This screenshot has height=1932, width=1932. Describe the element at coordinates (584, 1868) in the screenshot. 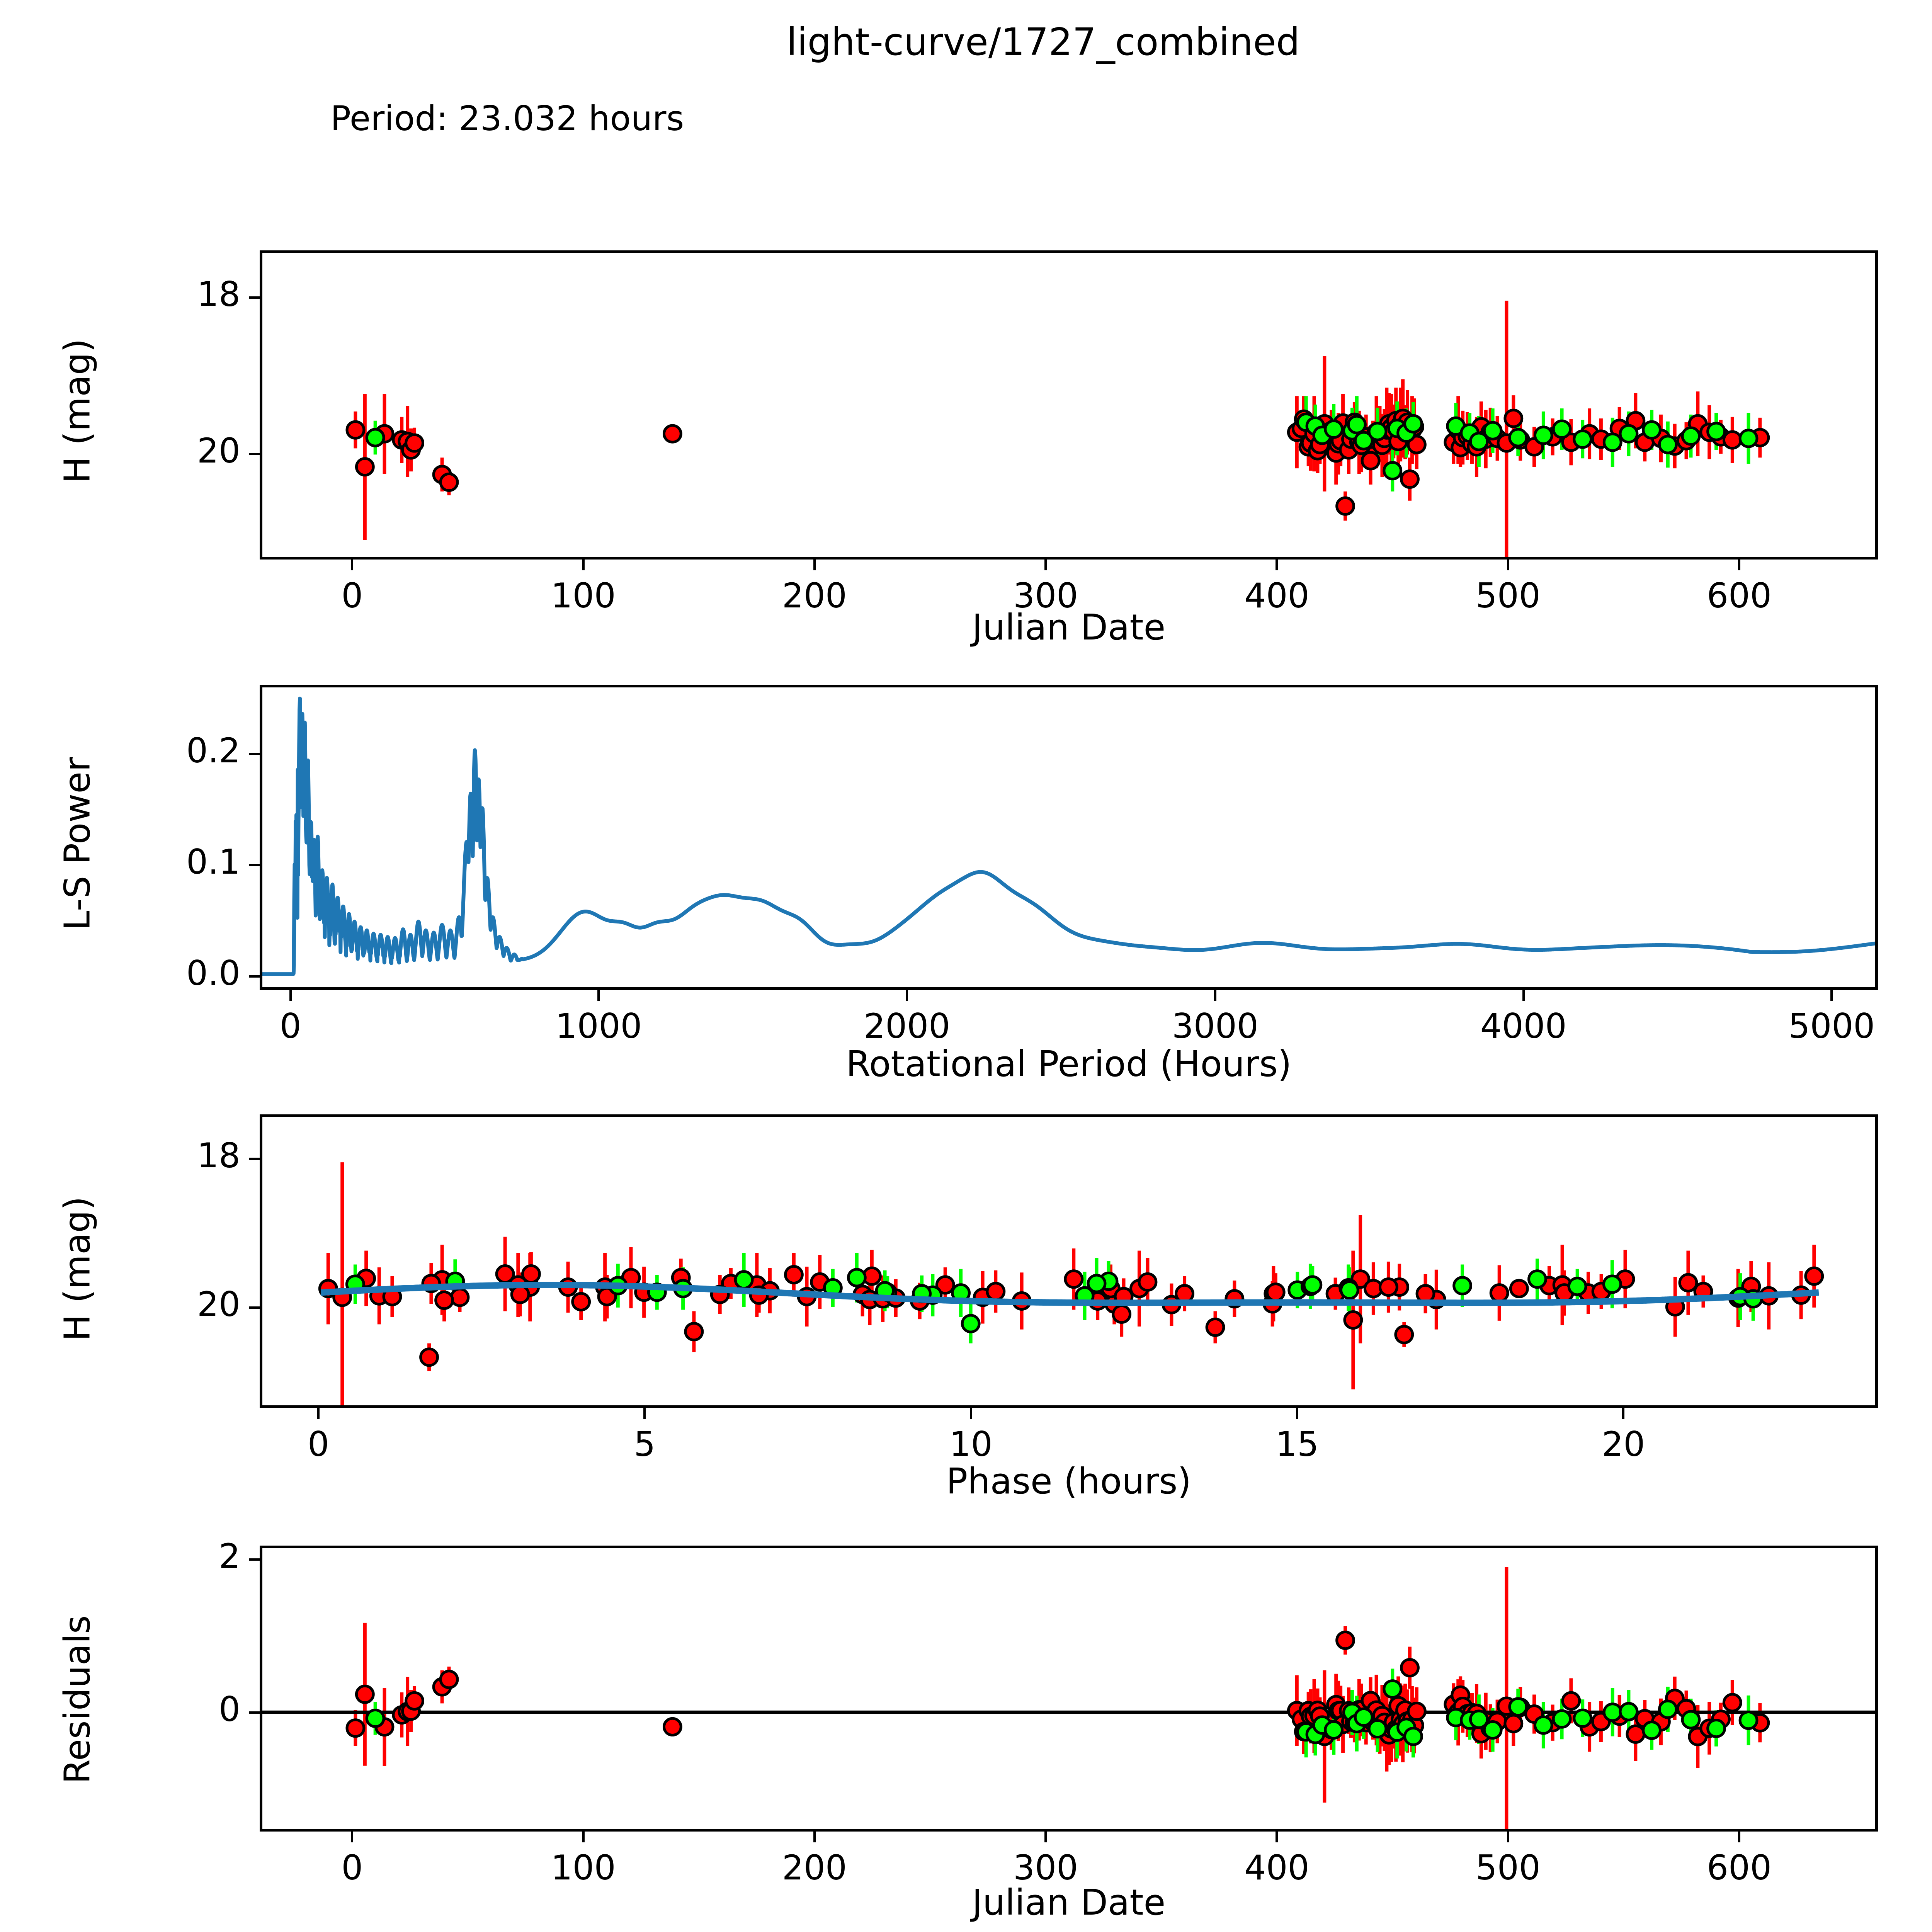

I see `panel4-xtick-label: 100` at that location.